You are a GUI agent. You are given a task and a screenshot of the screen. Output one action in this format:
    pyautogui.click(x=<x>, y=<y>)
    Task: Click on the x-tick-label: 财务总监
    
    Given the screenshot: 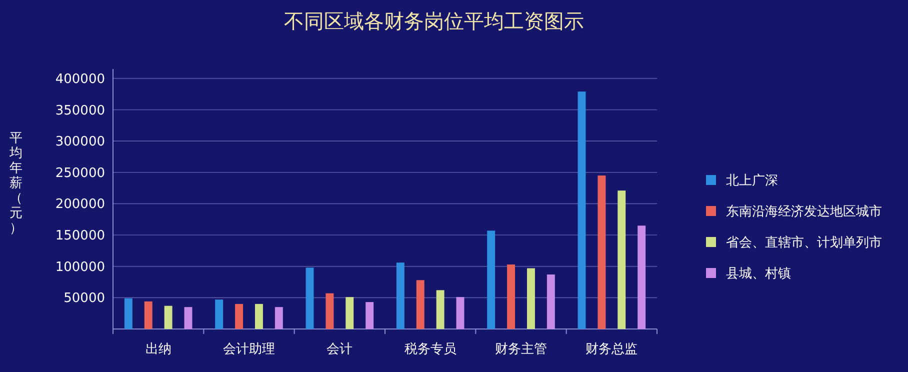 What is the action you would take?
    pyautogui.click(x=612, y=349)
    